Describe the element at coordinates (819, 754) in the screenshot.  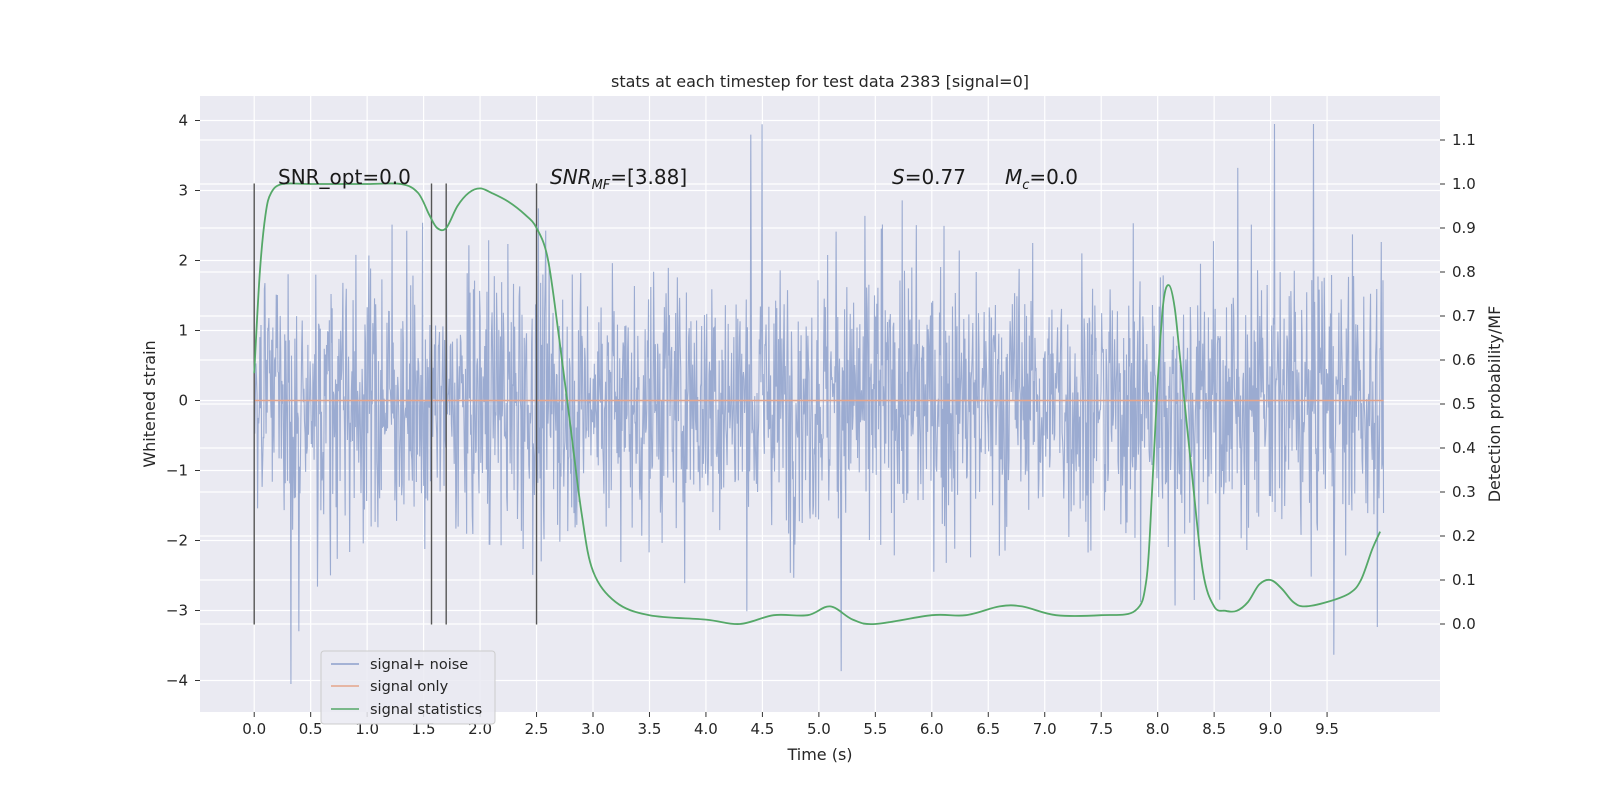
I see `x-axis-label: Time (s)` at that location.